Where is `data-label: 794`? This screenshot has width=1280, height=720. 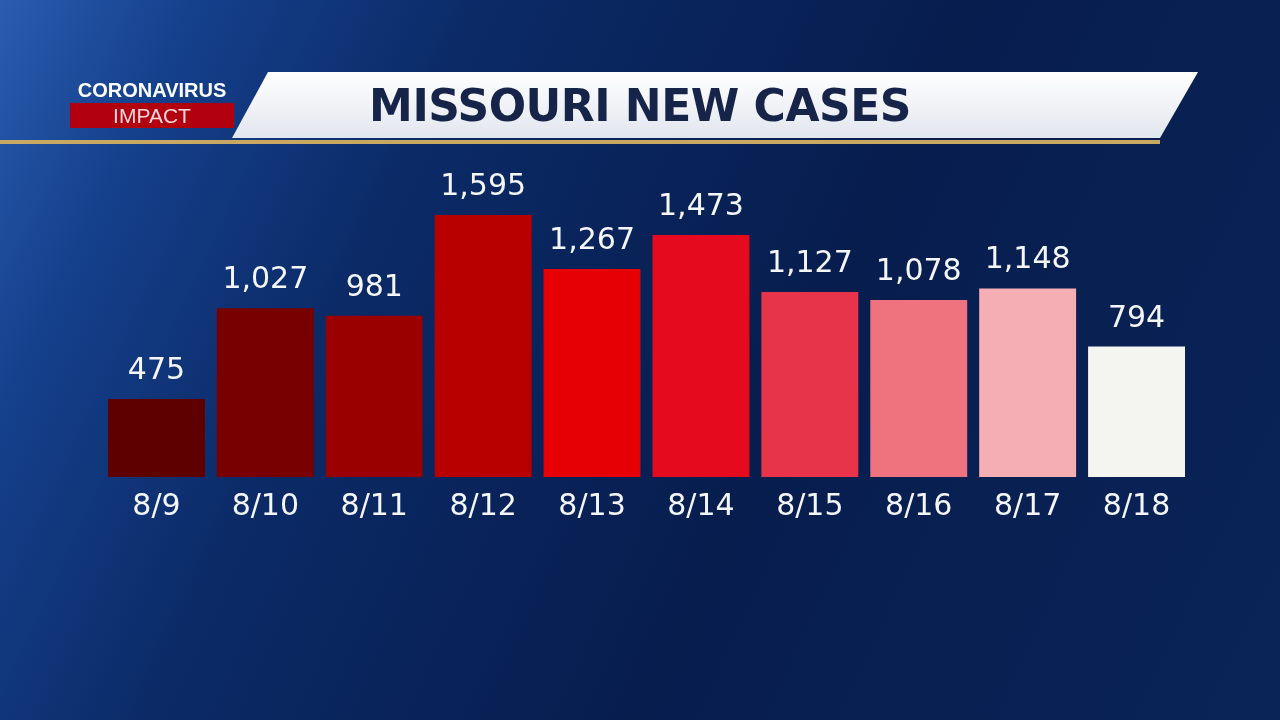 data-label: 794 is located at coordinates (1136, 316).